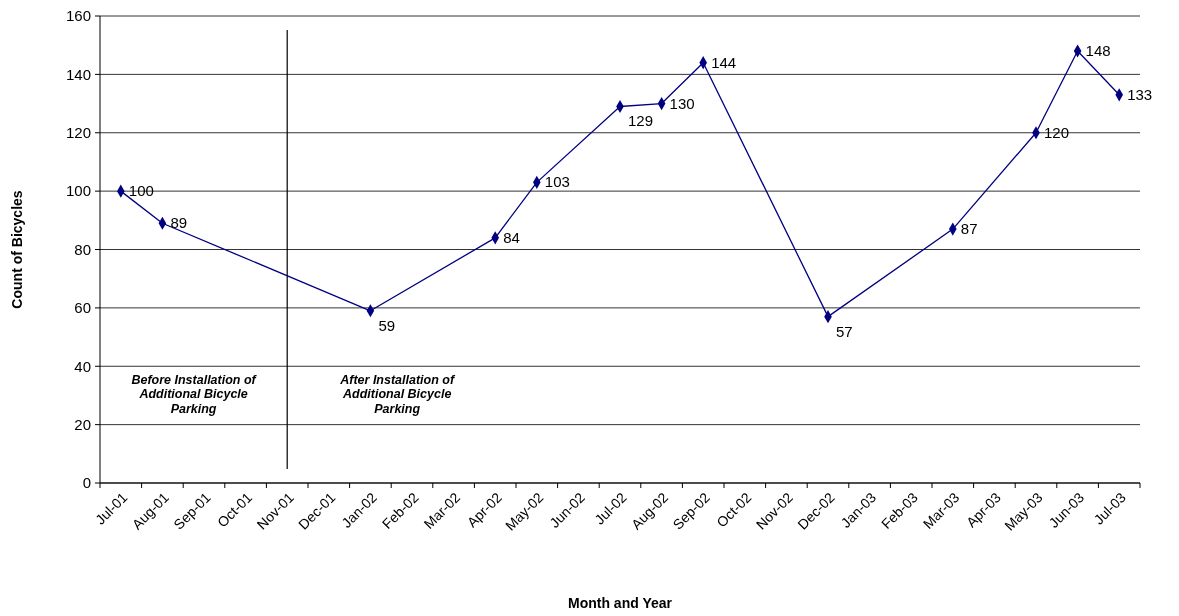 The height and width of the screenshot is (616, 1179). I want to click on data-label: 84, so click(511, 237).